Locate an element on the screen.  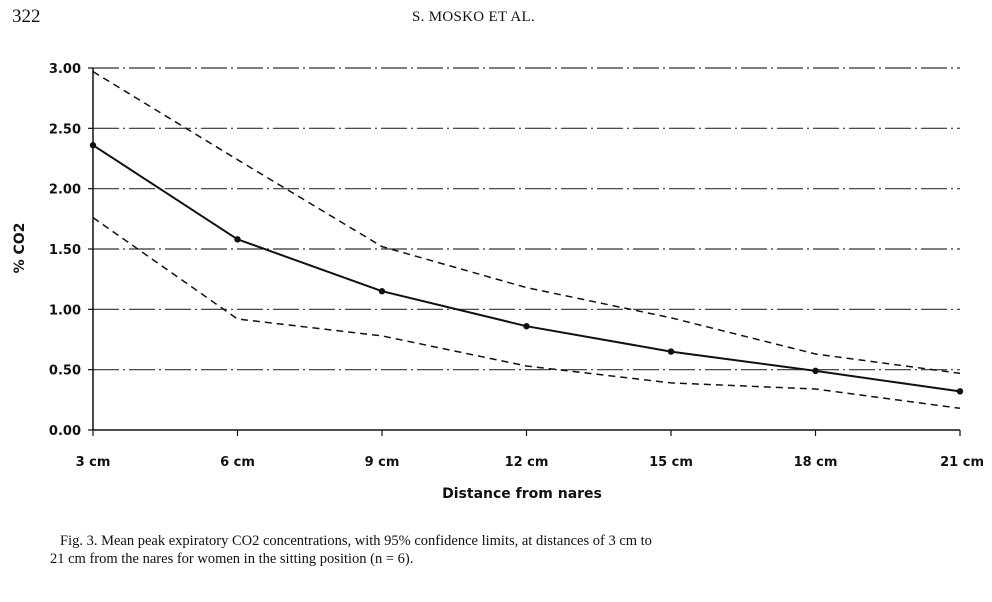
x-tick-label-0: 3 cm is located at coordinates (93, 462).